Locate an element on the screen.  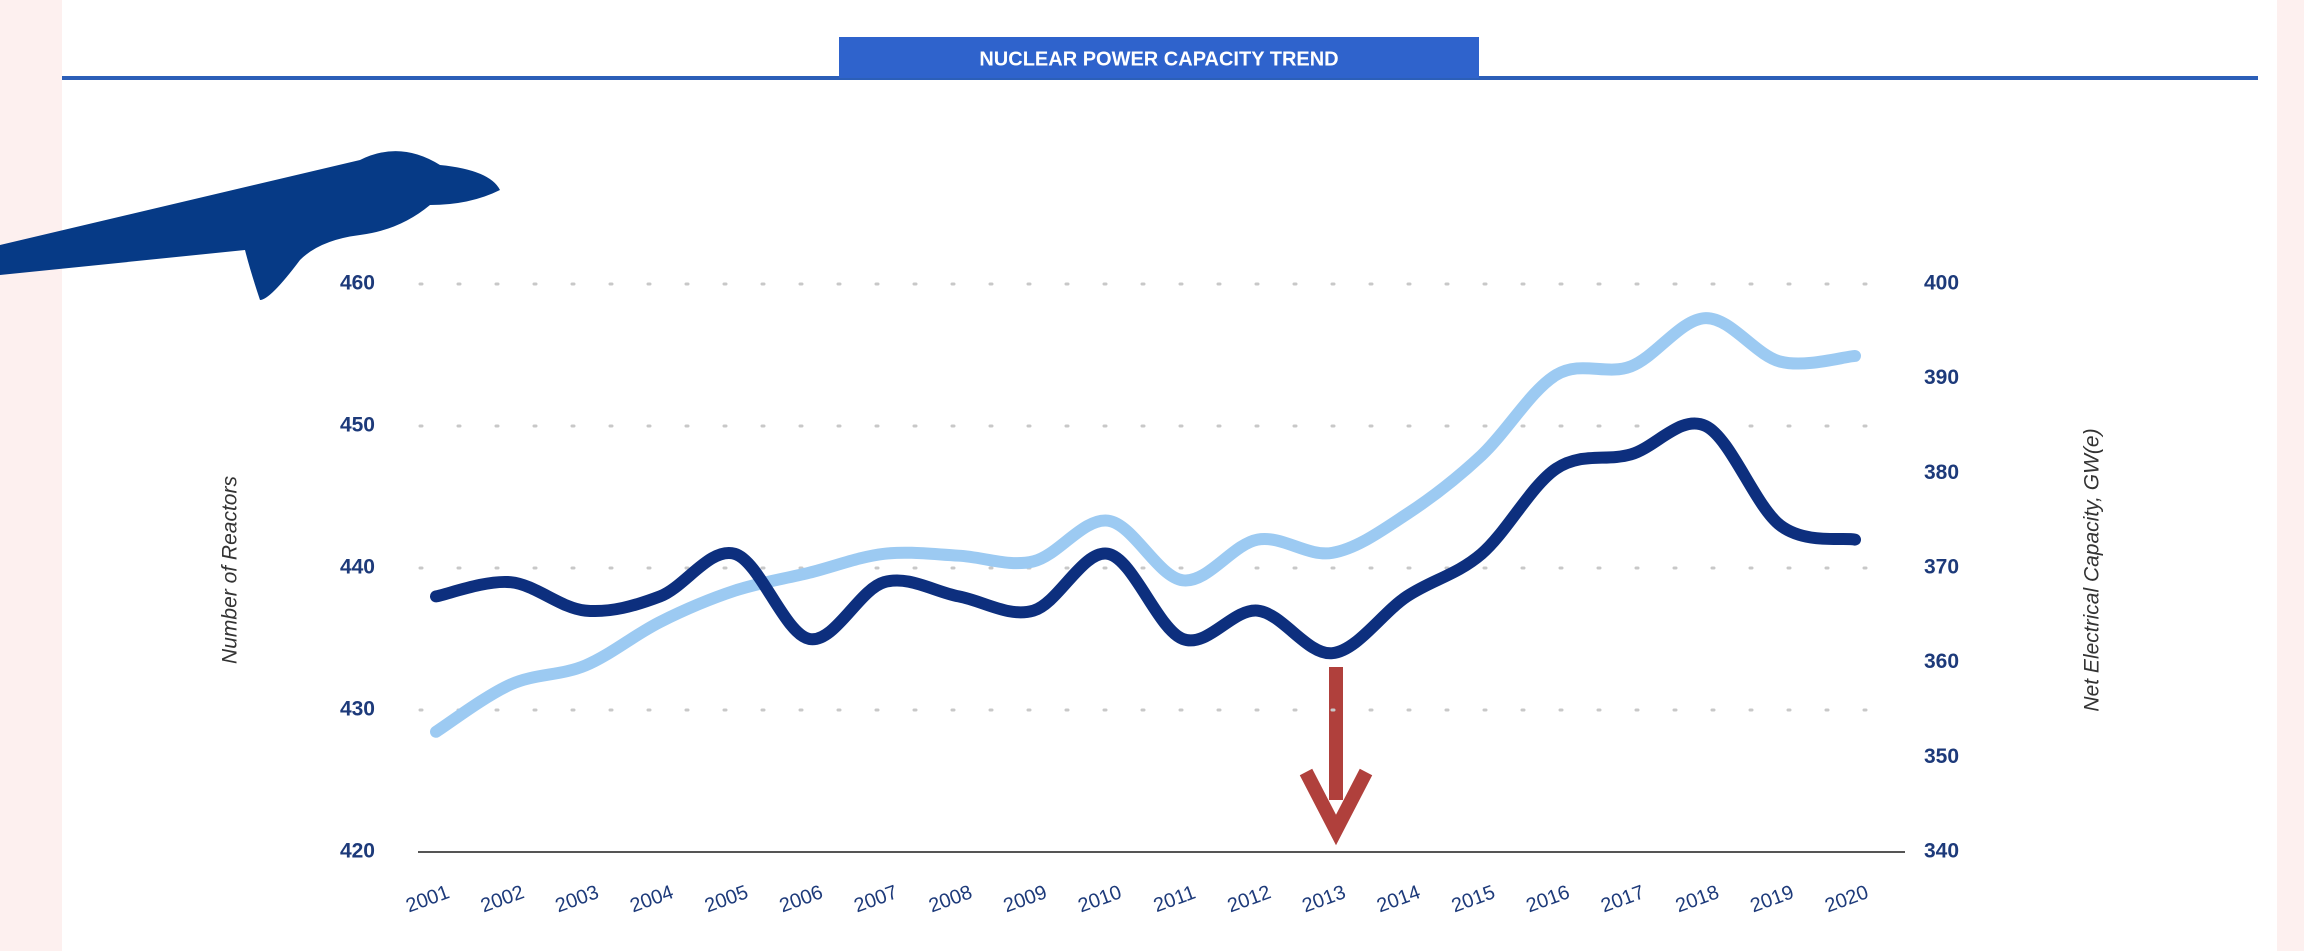
title-box is located at coordinates (1159, 57).